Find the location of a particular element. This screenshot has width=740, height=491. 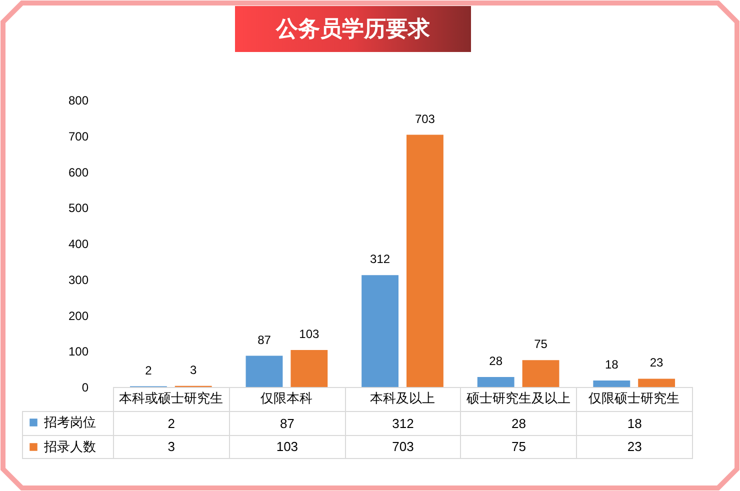

data-label: 3 is located at coordinates (194, 369).